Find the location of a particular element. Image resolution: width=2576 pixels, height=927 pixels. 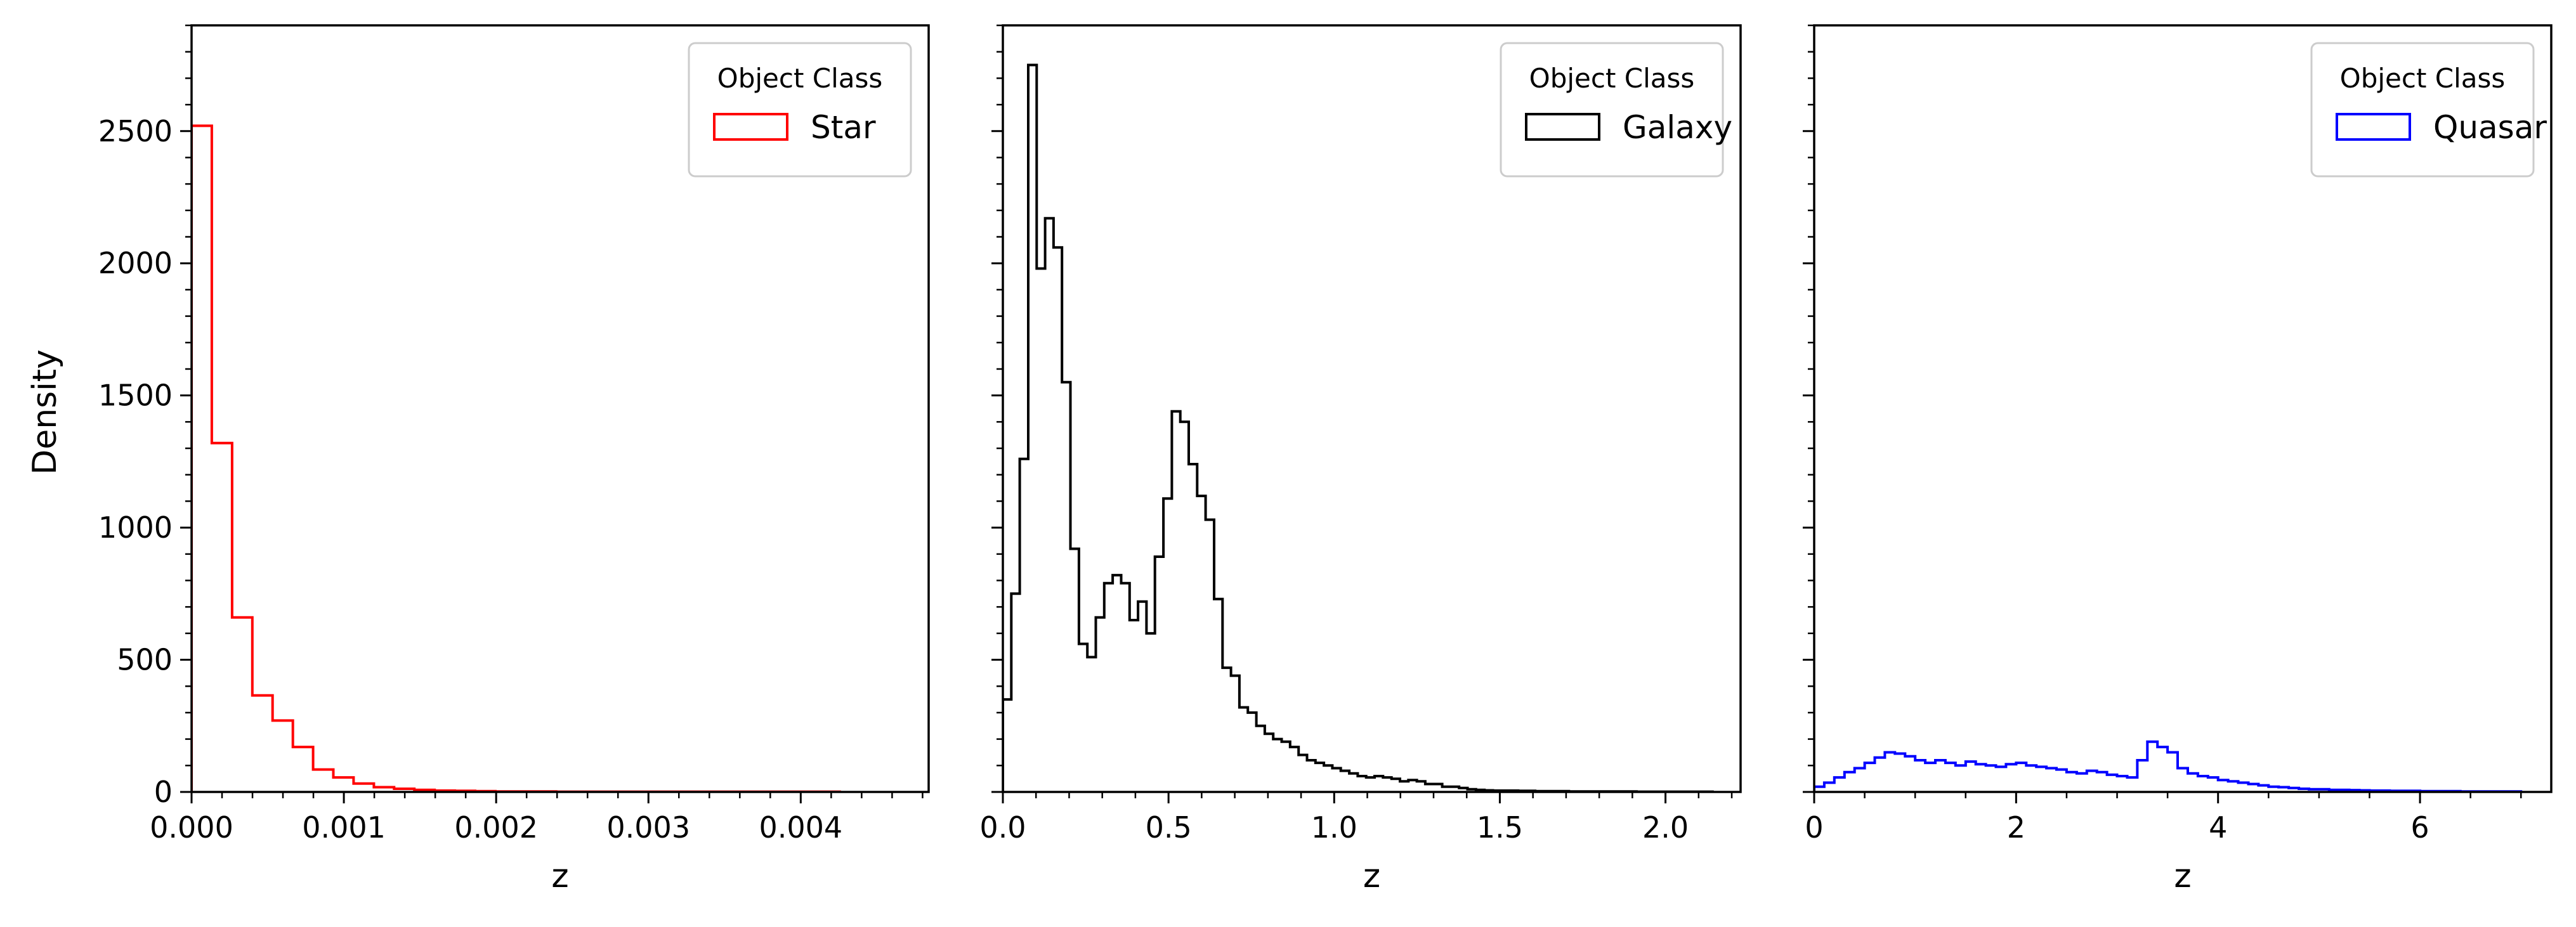

x-tick-label: 0 is located at coordinates (1814, 827).